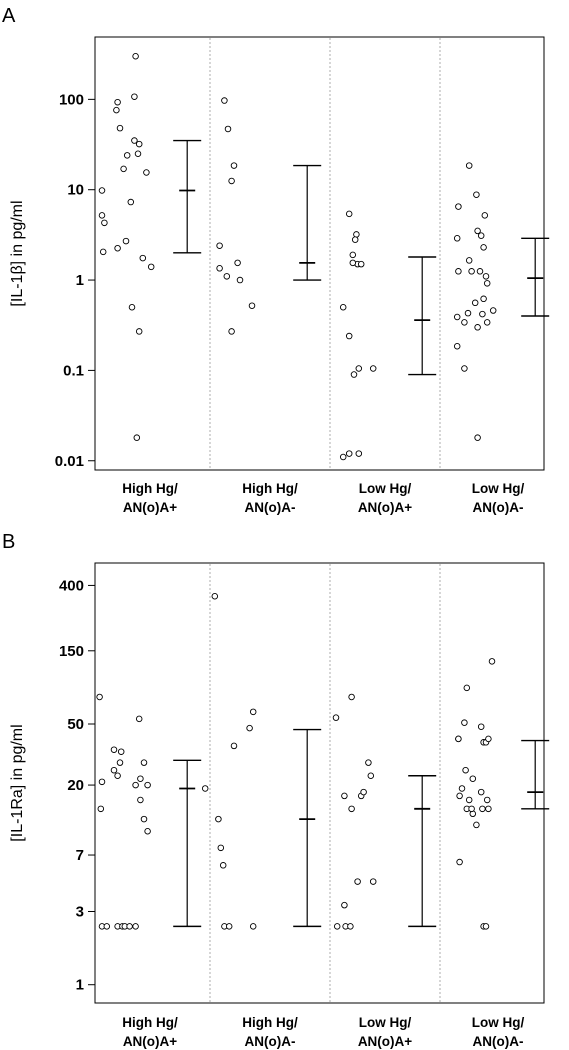 Image resolution: width=569 pixels, height=1050 pixels. Describe the element at coordinates (80, 280) in the screenshot. I see `y-tick-label: 1` at that location.